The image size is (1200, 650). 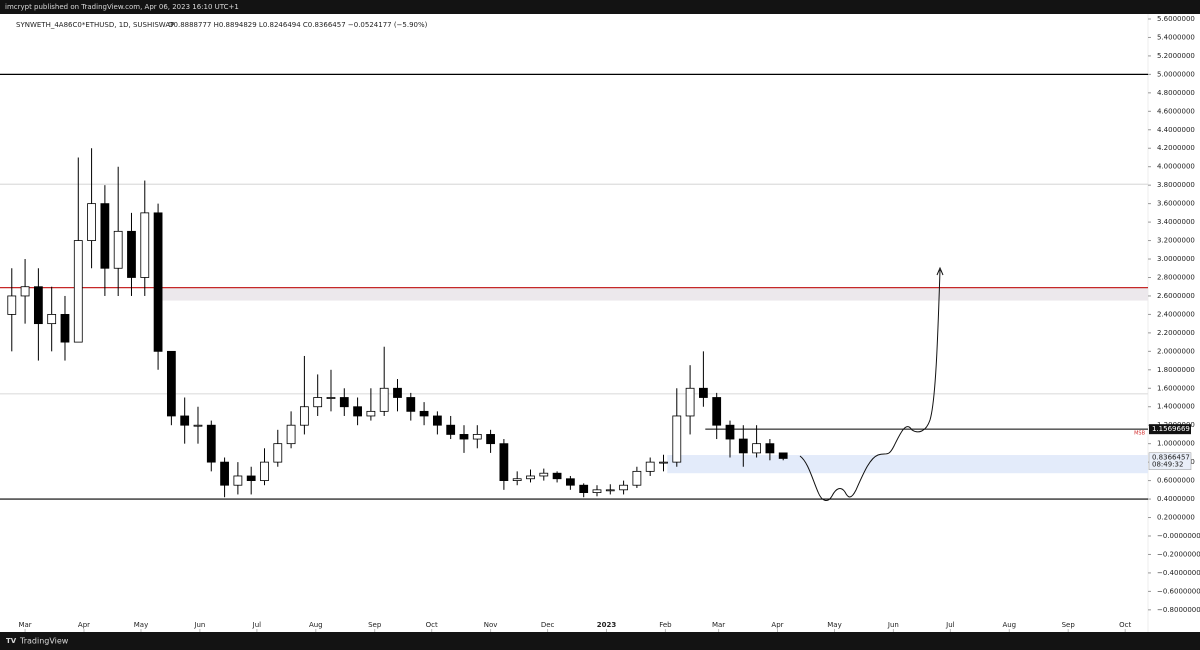 I want to click on y-tick-label: 4.8000000, so click(x=1176, y=93).